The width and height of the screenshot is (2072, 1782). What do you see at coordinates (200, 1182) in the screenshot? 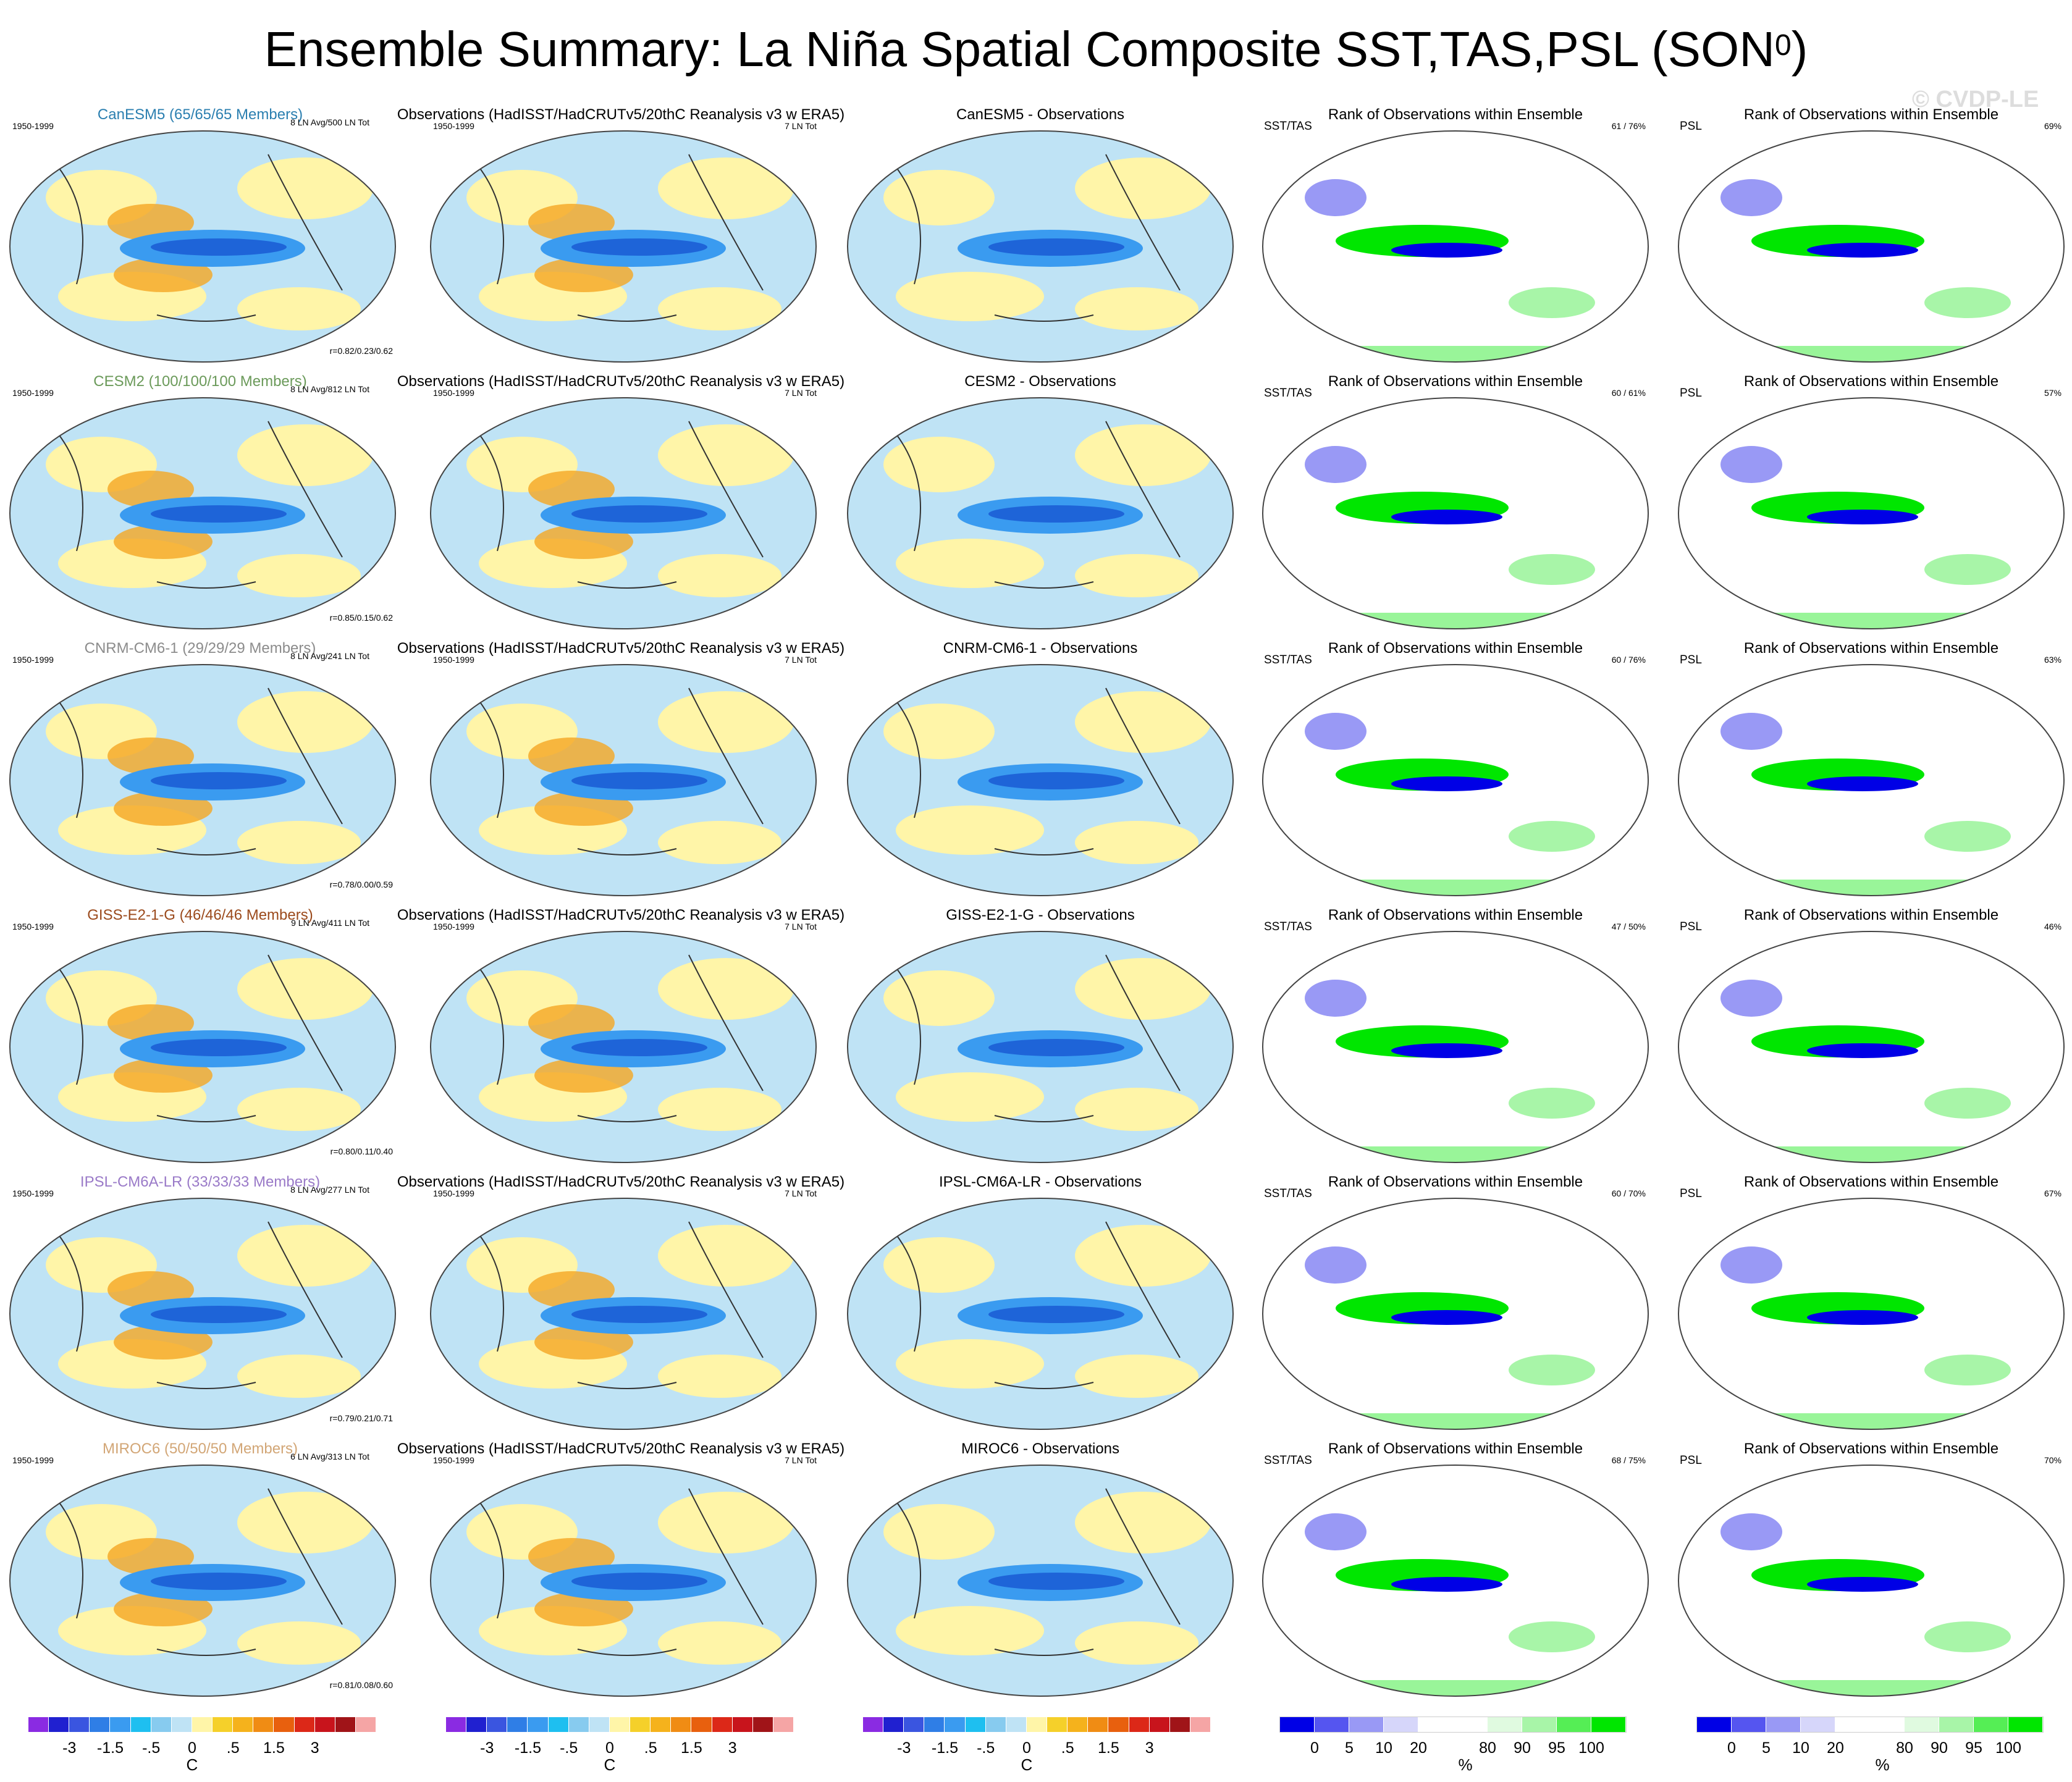
I see `model-title: IPSL-CM6A-LR (33/33/33 Members)` at bounding box center [200, 1182].